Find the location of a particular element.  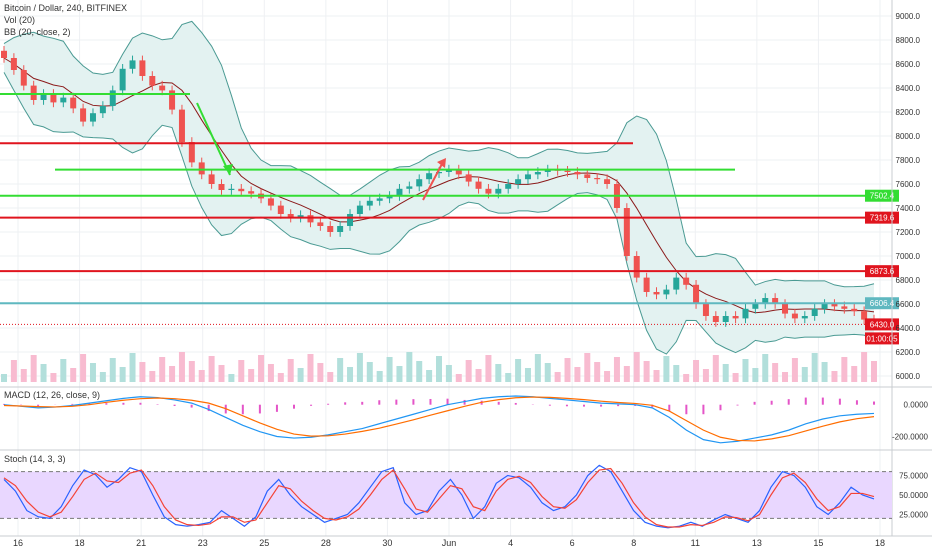

y-tick-label: 7800.0 is located at coordinates (908, 160).